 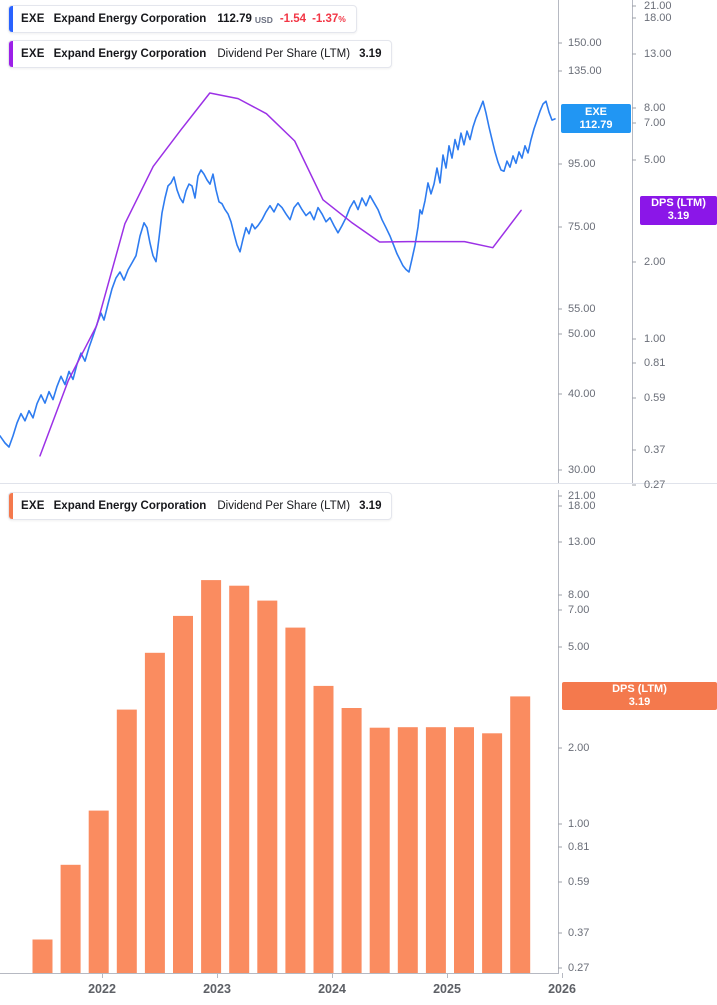 What do you see at coordinates (11, 19) in the screenshot?
I see `price-series-color-bar` at bounding box center [11, 19].